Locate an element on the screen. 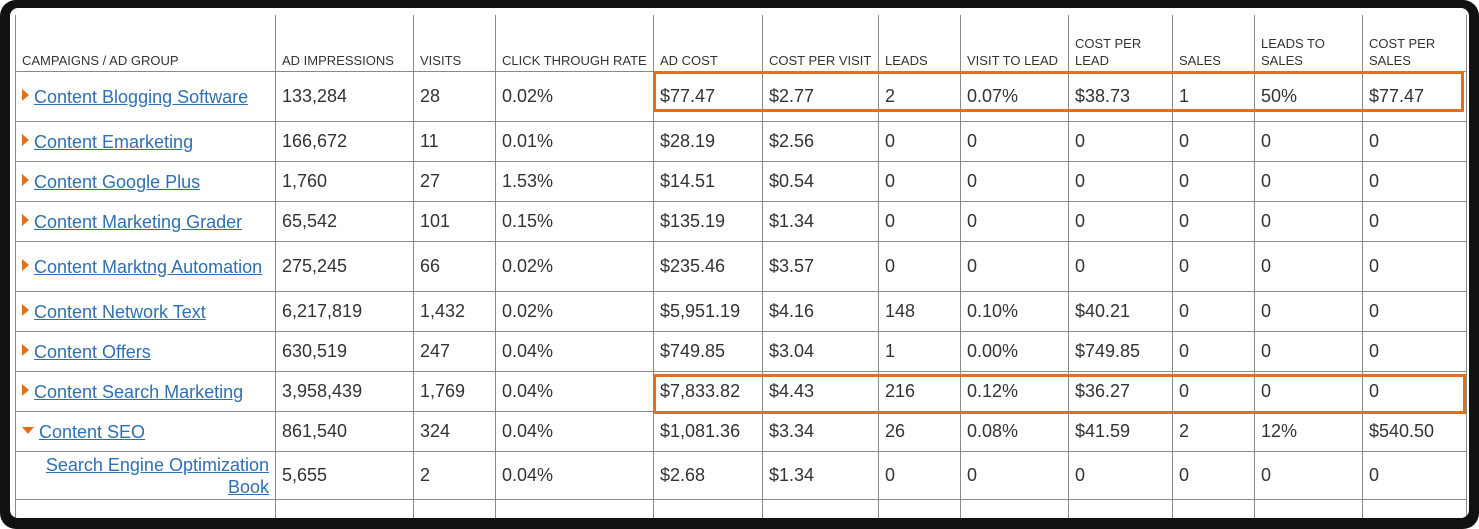 This screenshot has width=1479, height=529. campaign-link: Content Search Marketing is located at coordinates (139, 391).